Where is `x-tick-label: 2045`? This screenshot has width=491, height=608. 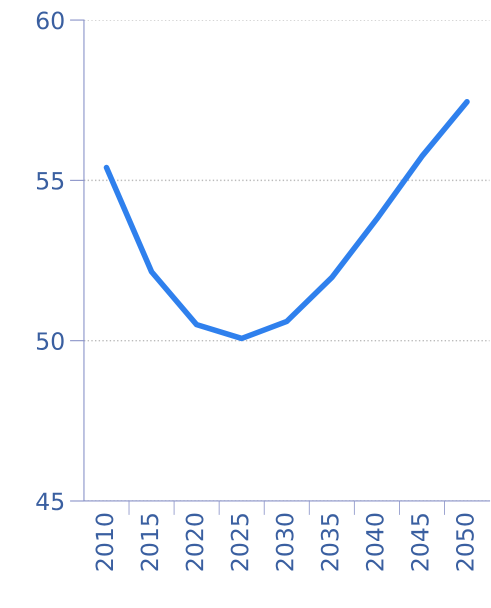
x-tick-label: 2045 is located at coordinates (419, 542).